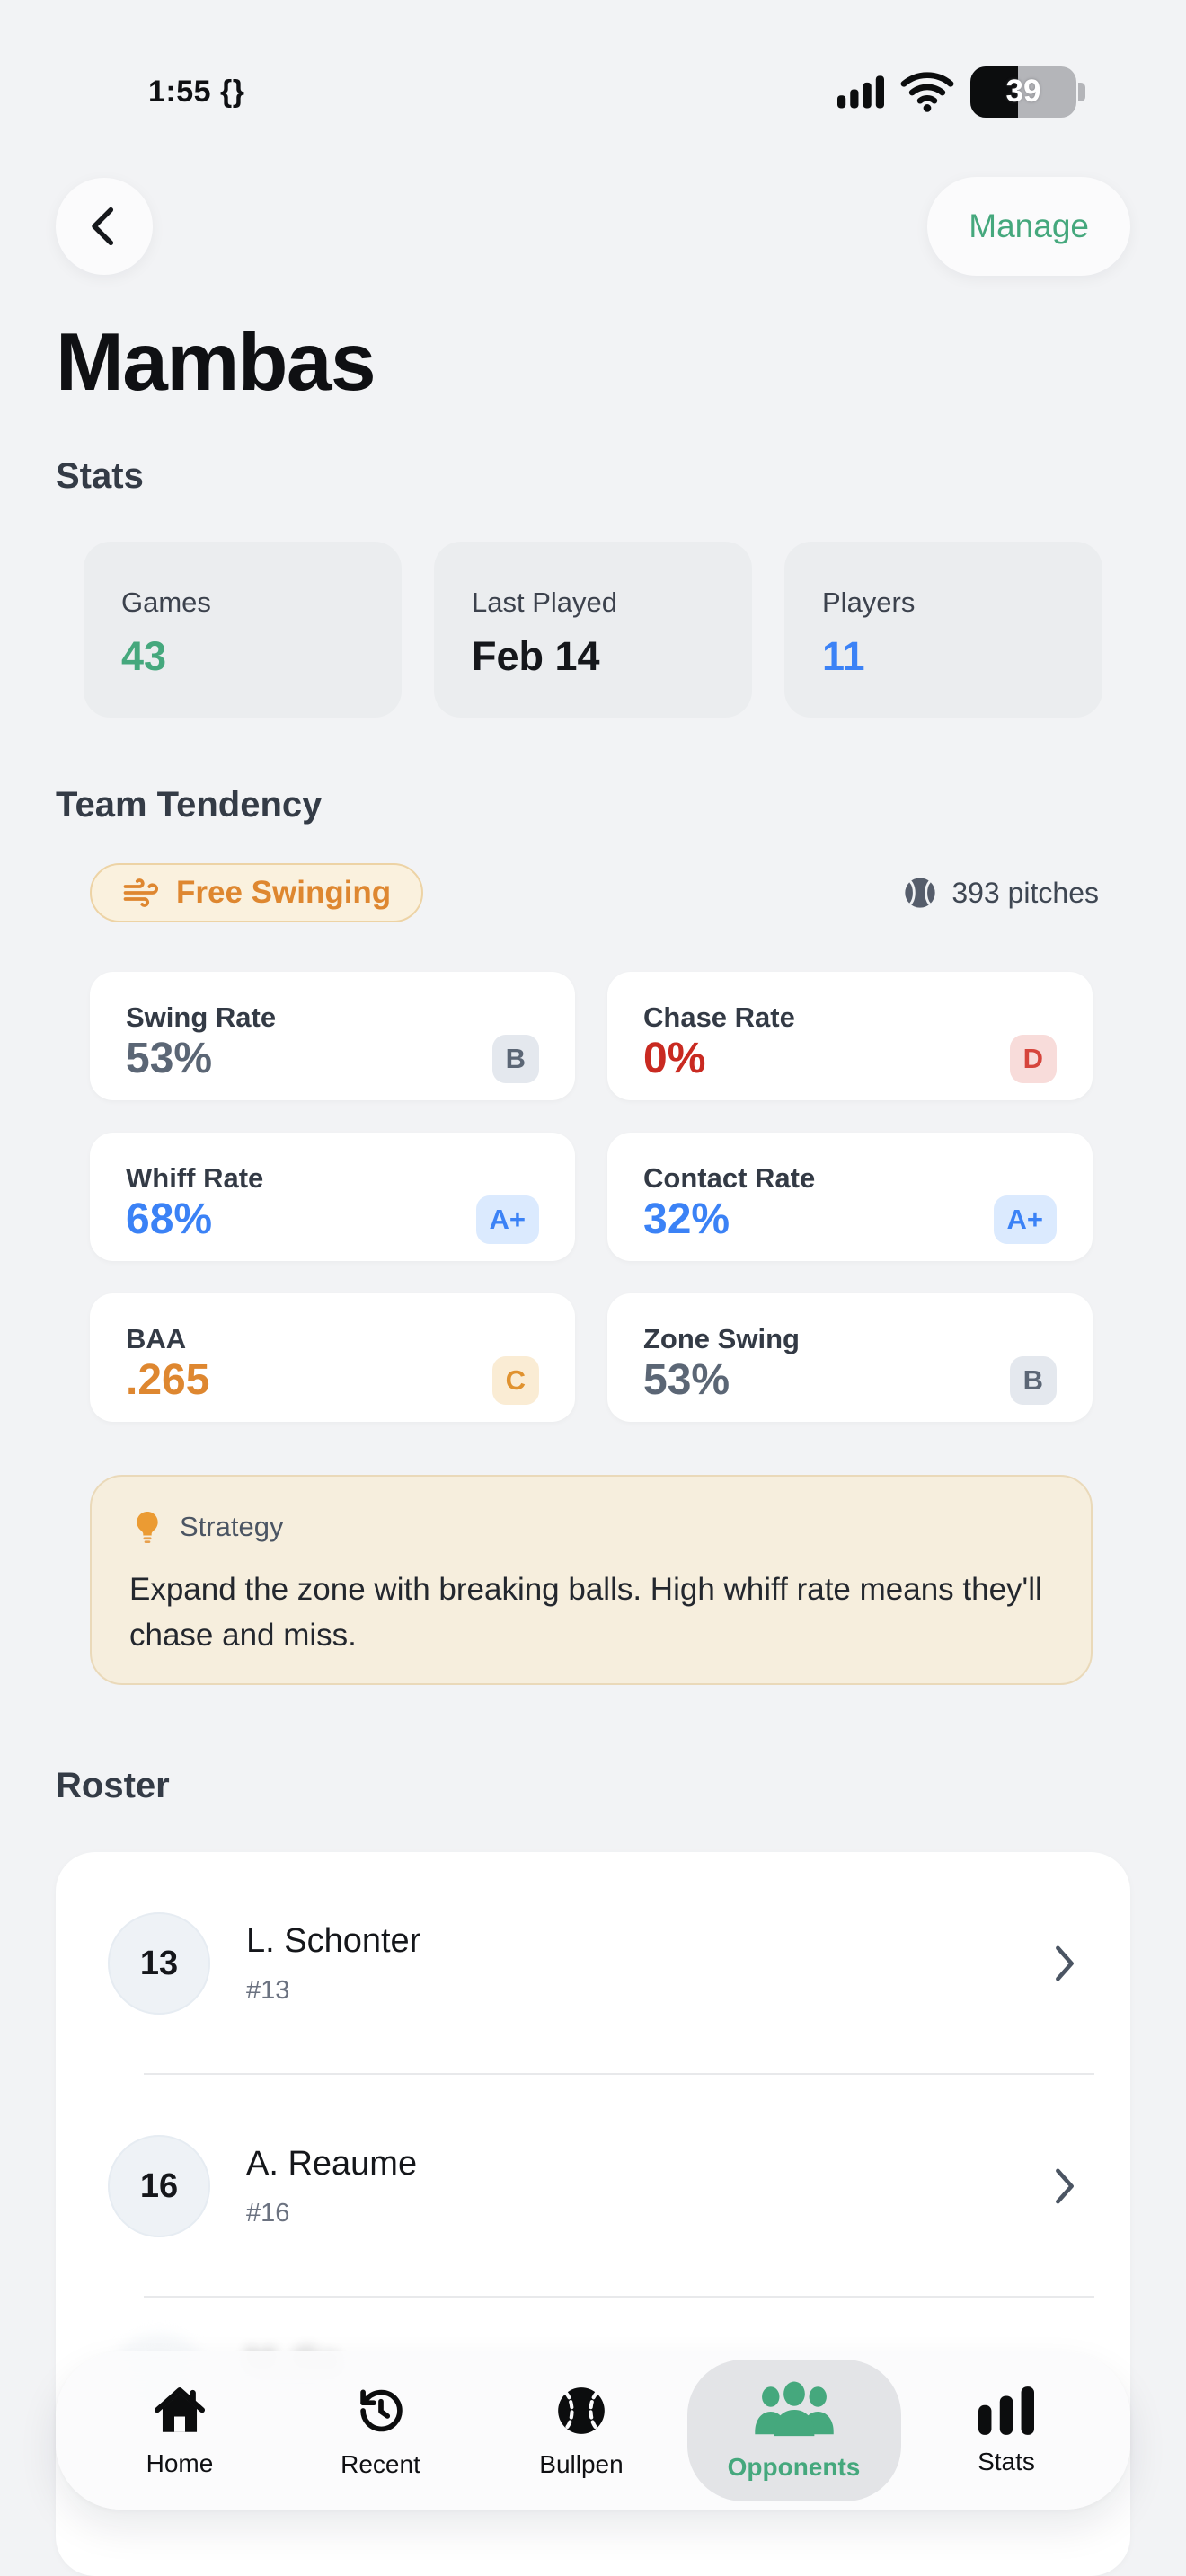 Image resolution: width=1186 pixels, height=2576 pixels. I want to click on tab-bullpen: Bullpen, so click(581, 2430).